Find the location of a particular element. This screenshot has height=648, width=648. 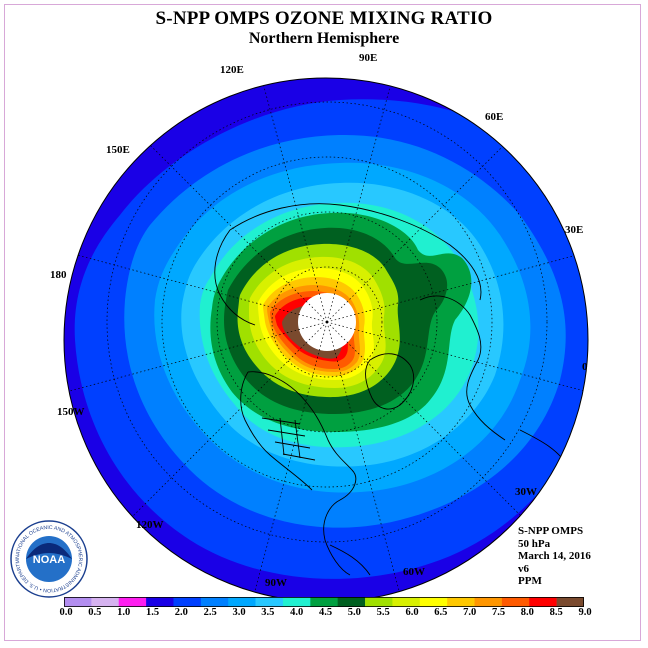

logo-text: NOAA is located at coordinates (49, 560).